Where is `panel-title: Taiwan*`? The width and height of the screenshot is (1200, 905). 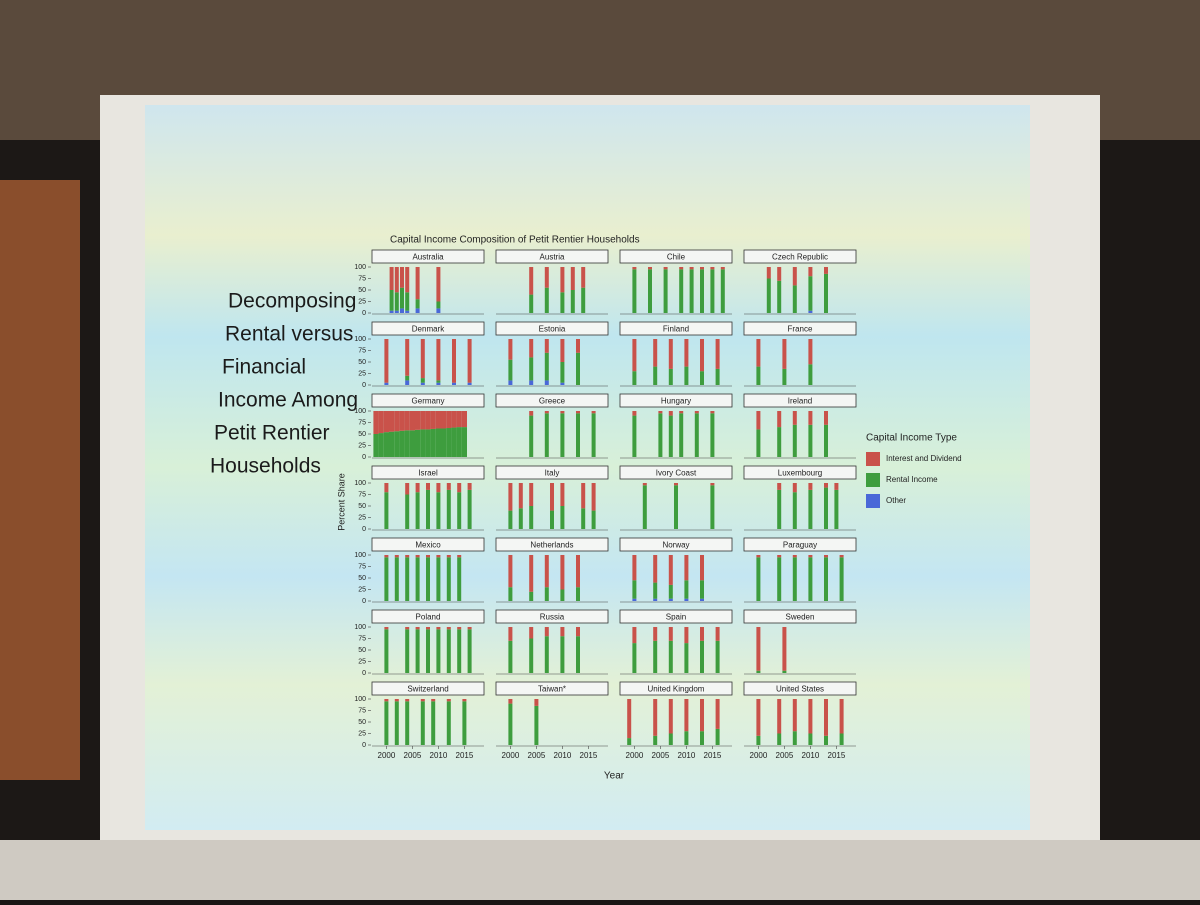 panel-title: Taiwan* is located at coordinates (552, 689).